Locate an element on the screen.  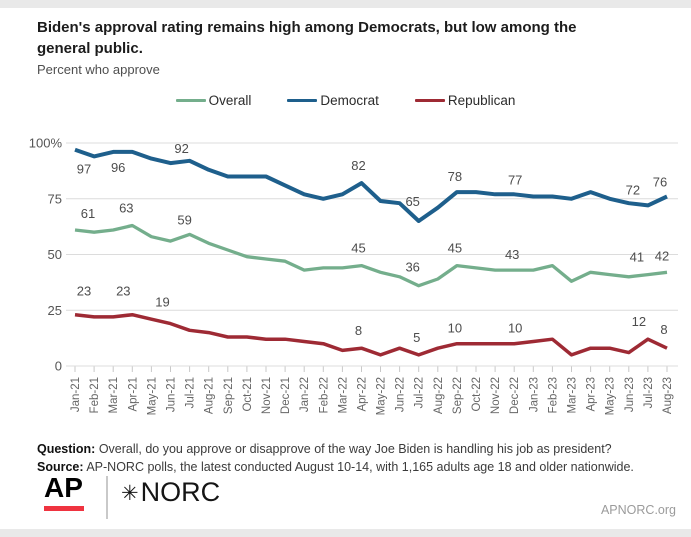
x-tick-label: Jun-21 is located at coordinates (172, 394).